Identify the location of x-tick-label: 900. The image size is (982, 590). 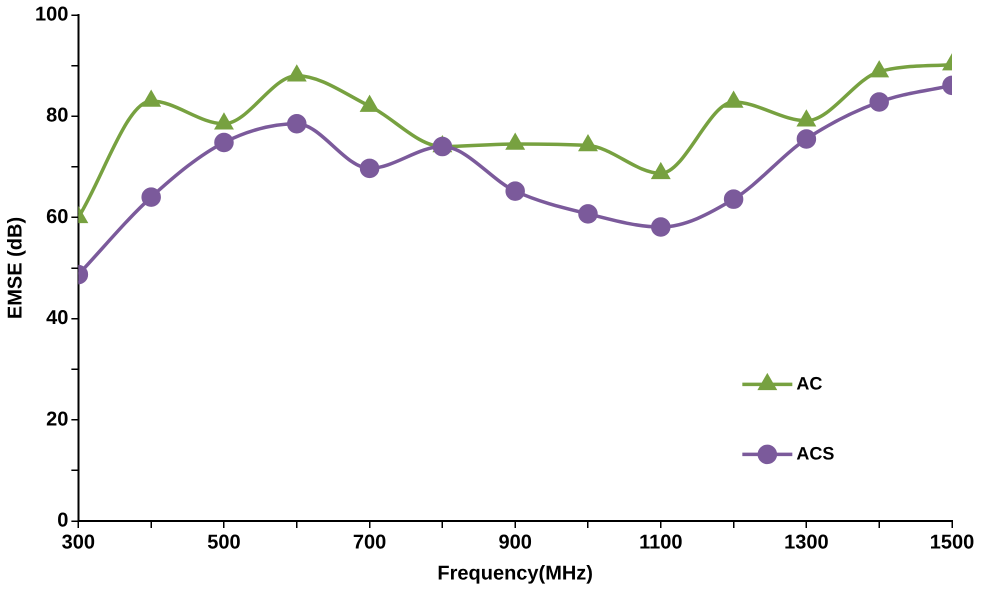
(515, 543).